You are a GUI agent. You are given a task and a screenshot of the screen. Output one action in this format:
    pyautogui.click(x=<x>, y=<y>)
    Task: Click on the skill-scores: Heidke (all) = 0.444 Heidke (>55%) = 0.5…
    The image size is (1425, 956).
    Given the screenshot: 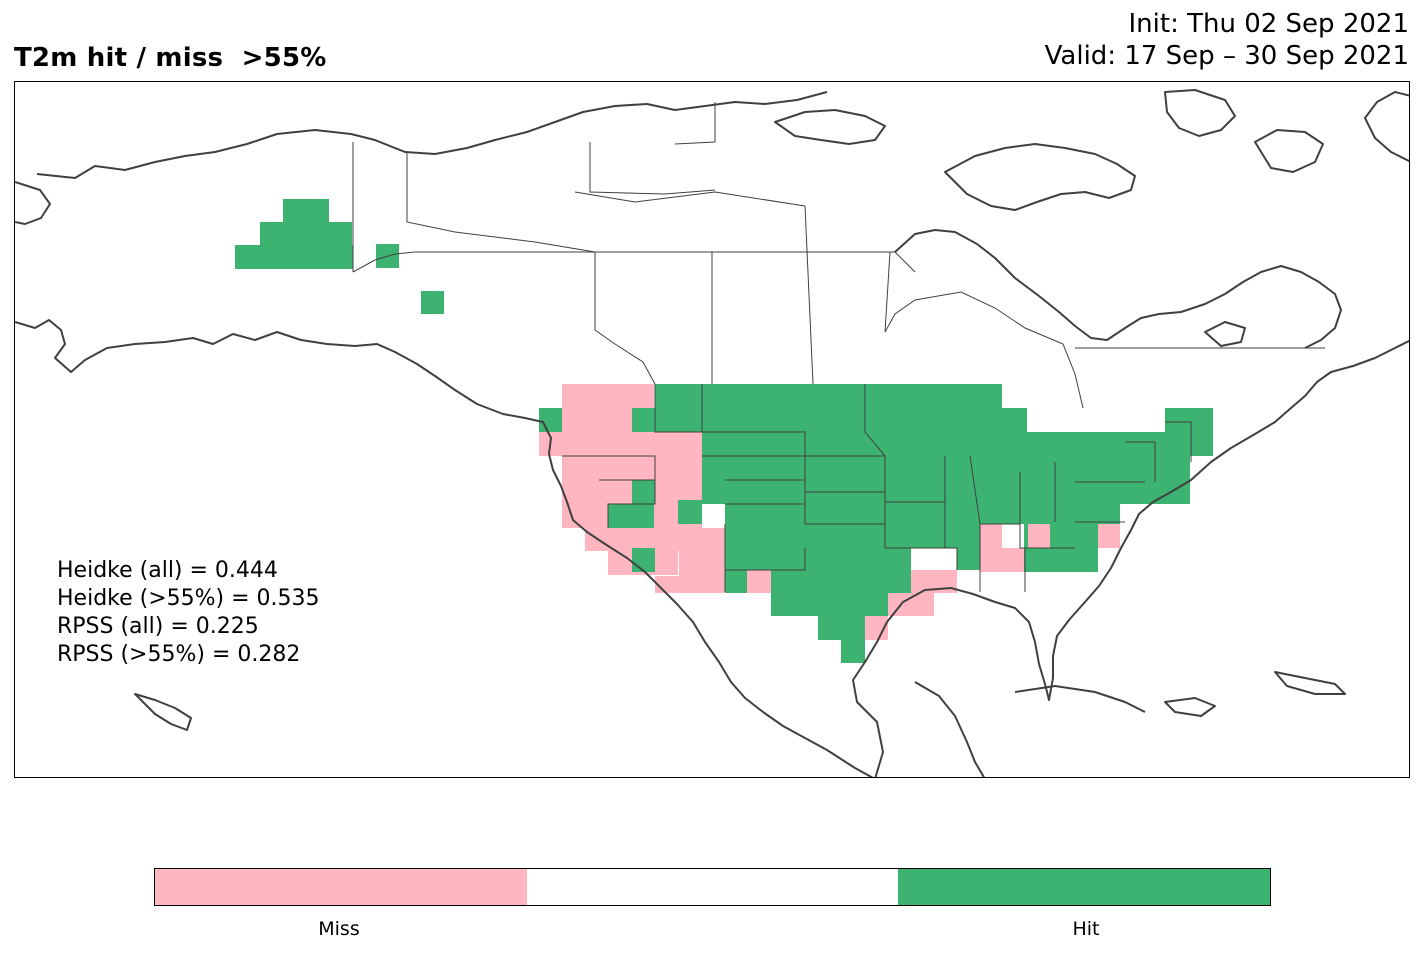 What is the action you would take?
    pyautogui.click(x=188, y=613)
    